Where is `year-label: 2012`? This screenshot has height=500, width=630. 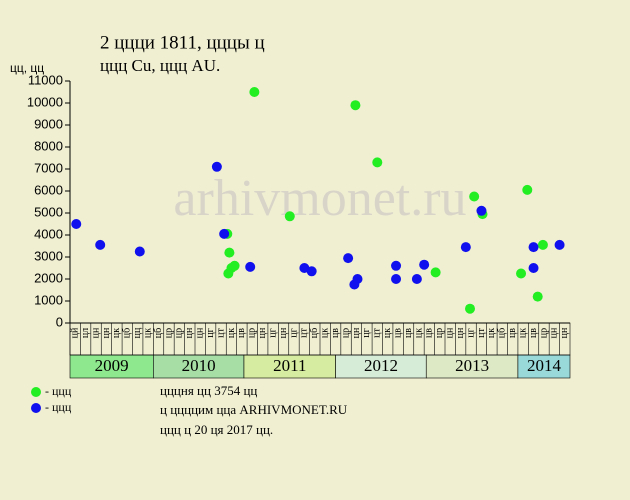 year-label: 2012 is located at coordinates (381, 365).